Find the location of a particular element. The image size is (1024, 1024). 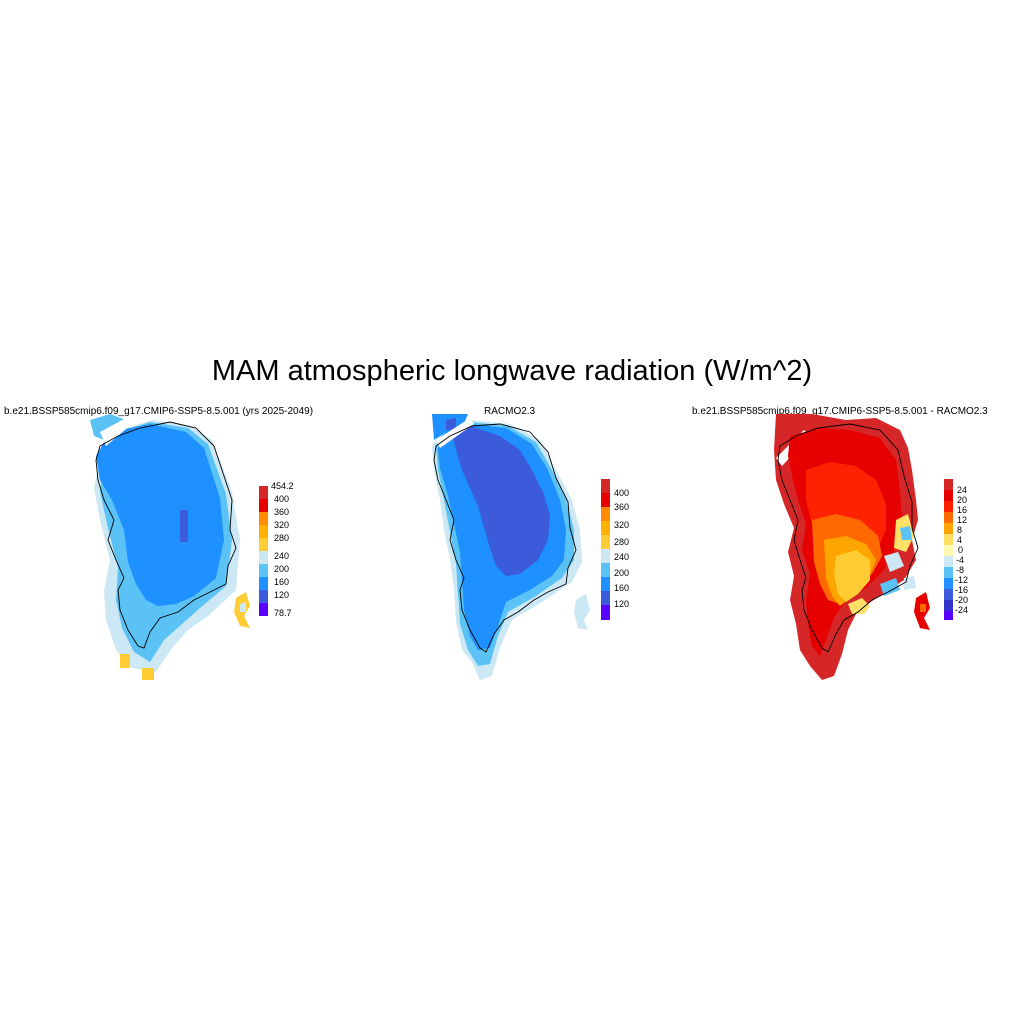

colorbar-tick-label: -24 is located at coordinates (961, 610).